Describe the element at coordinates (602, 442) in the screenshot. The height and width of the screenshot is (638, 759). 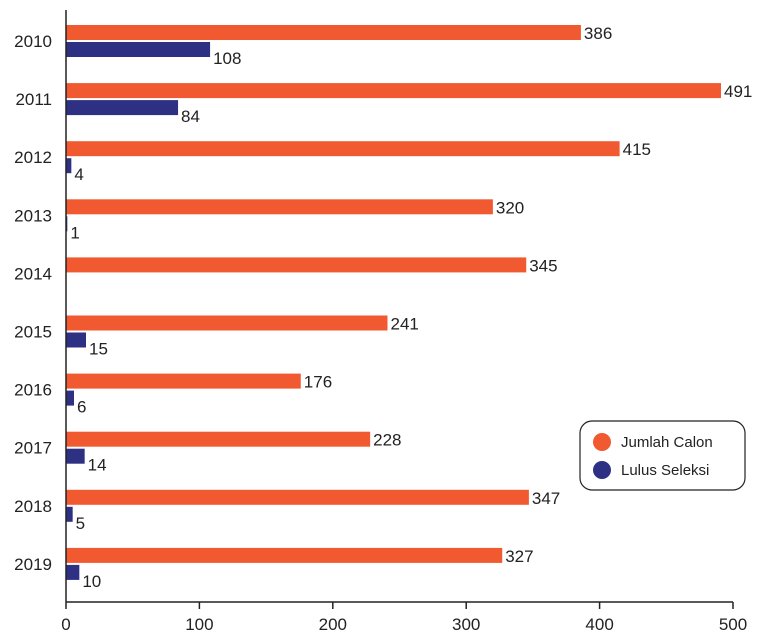
I see `legend-swatch-jumlah-calon` at that location.